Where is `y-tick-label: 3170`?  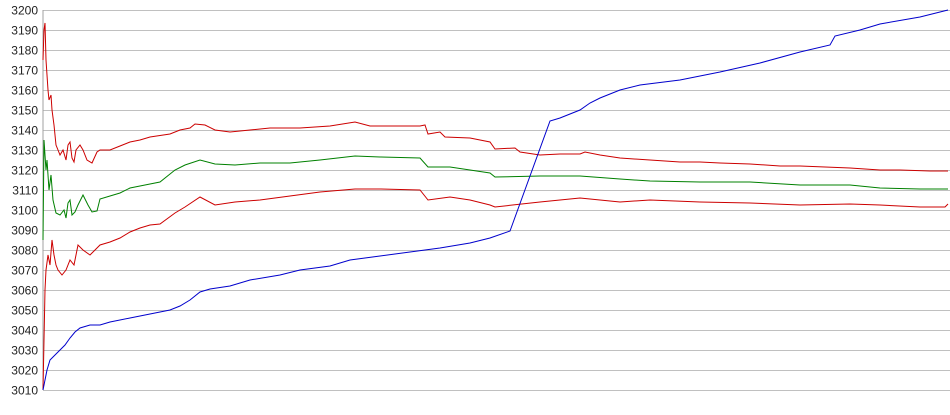
y-tick-label: 3170 is located at coordinates (24, 71).